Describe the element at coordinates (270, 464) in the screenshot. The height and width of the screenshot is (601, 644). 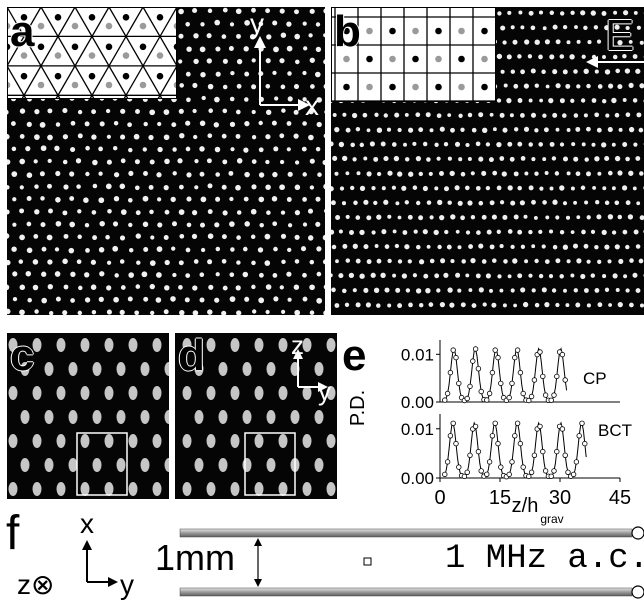
I see `highlight-box` at that location.